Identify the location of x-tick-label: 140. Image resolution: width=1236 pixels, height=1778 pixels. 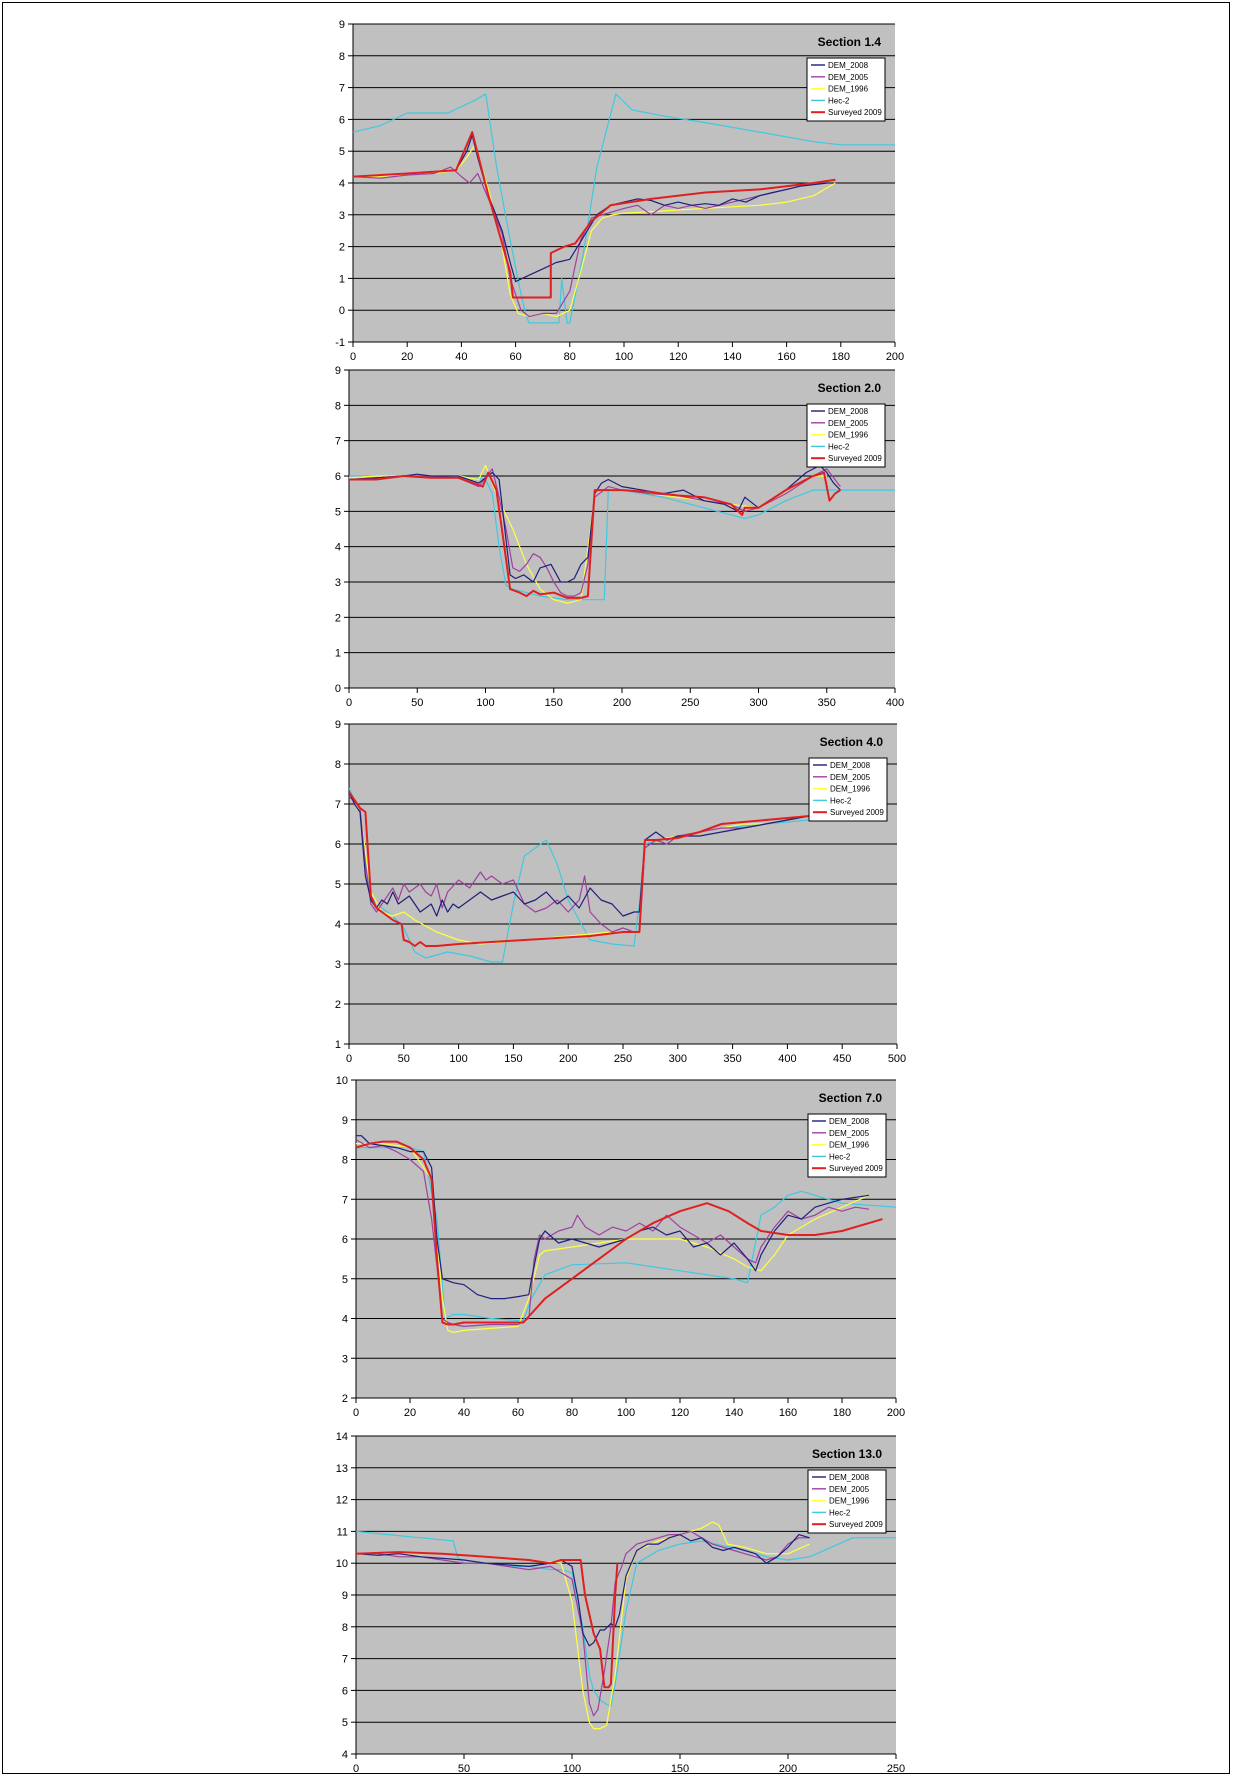
(732, 357).